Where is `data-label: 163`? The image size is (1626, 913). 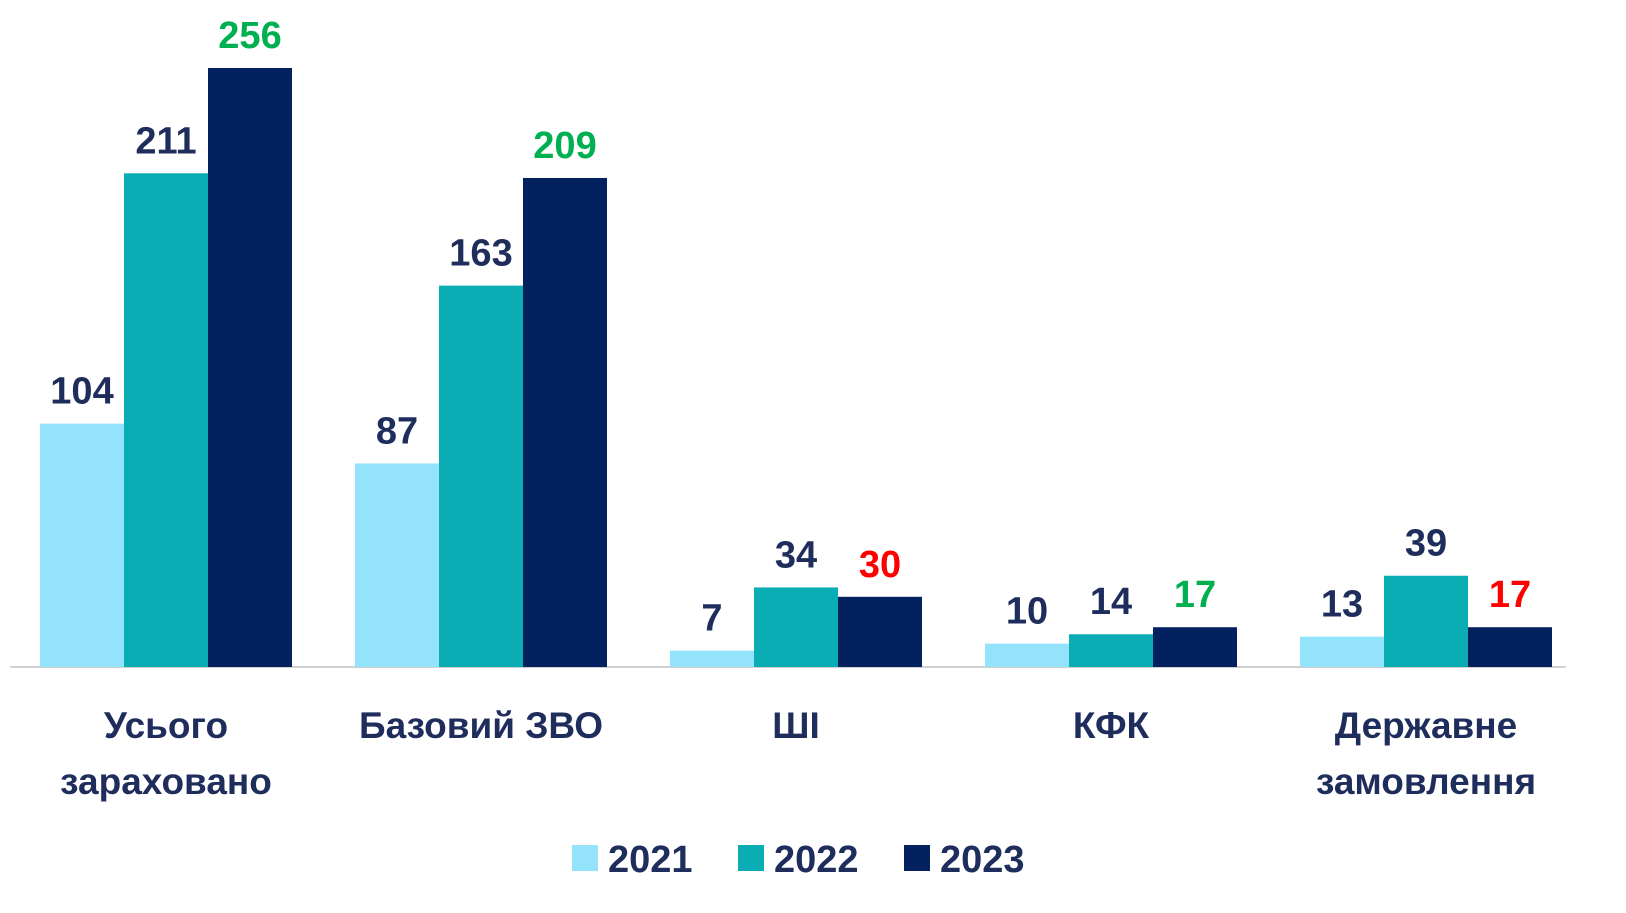
data-label: 163 is located at coordinates (480, 254).